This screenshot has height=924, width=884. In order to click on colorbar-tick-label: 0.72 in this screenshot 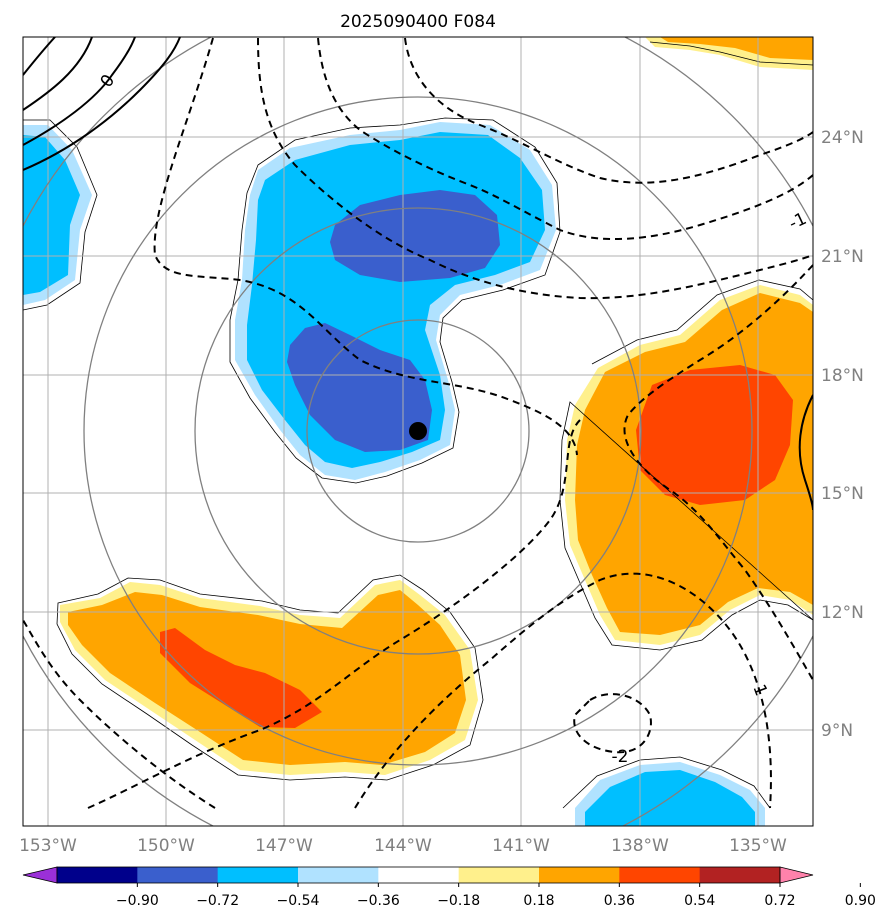, I will do `click(779, 901)`.